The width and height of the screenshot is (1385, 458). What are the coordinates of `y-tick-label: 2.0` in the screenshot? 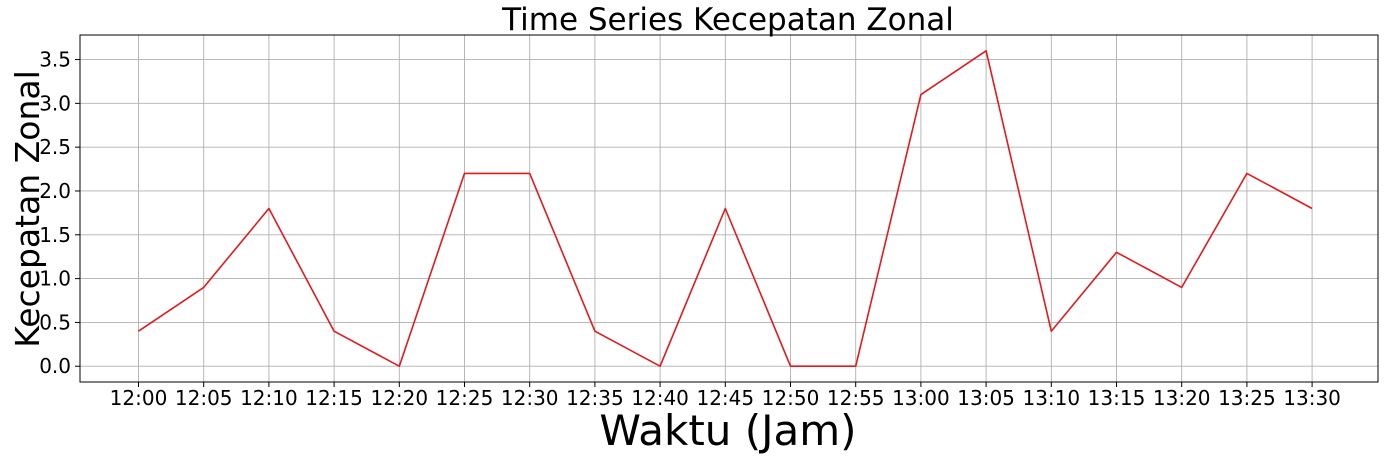 It's located at (55, 191).